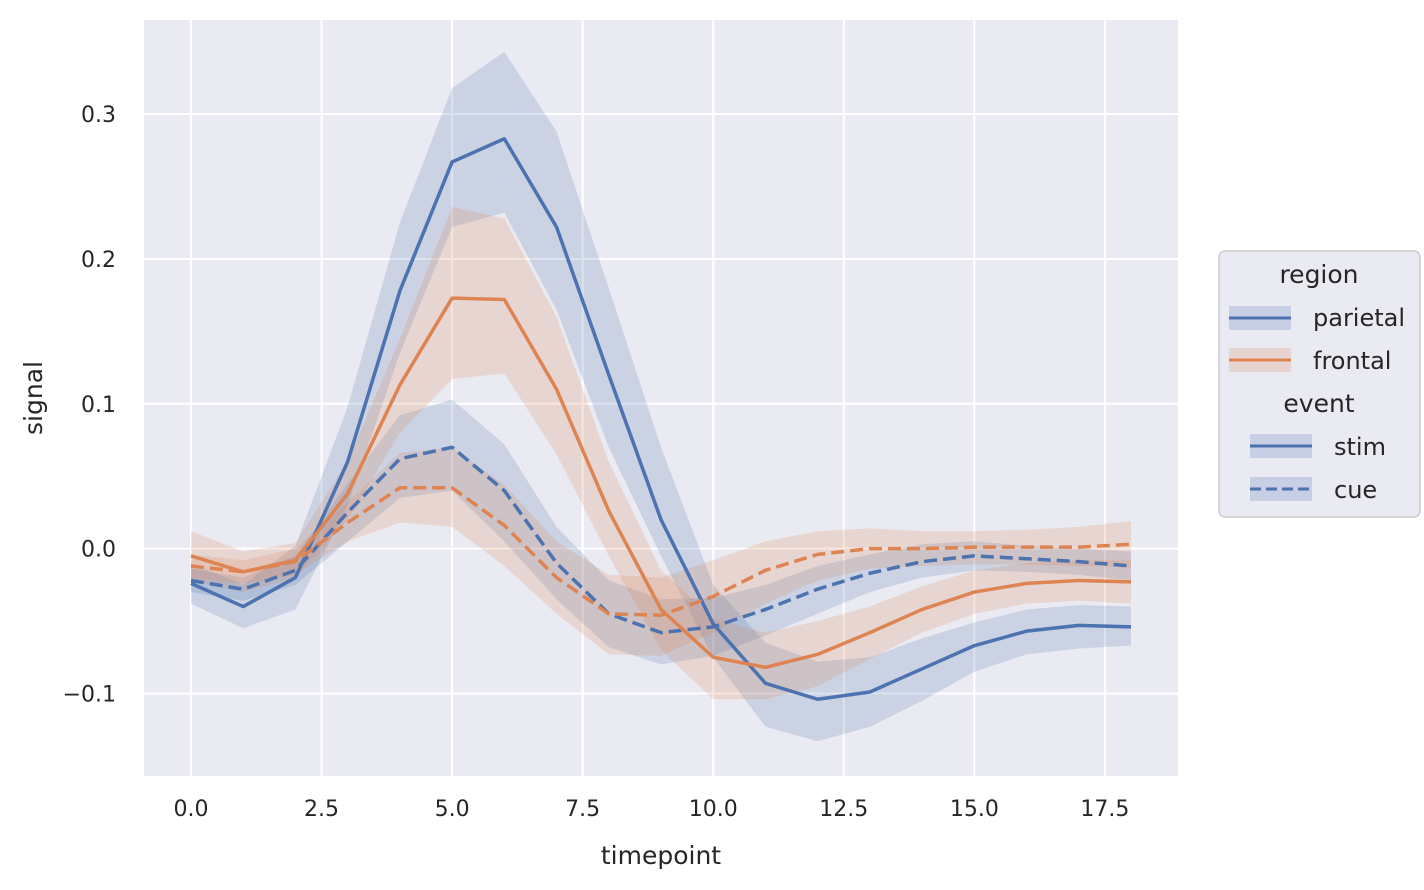  I want to click on x-tick-label: 17.5, so click(1104, 809).